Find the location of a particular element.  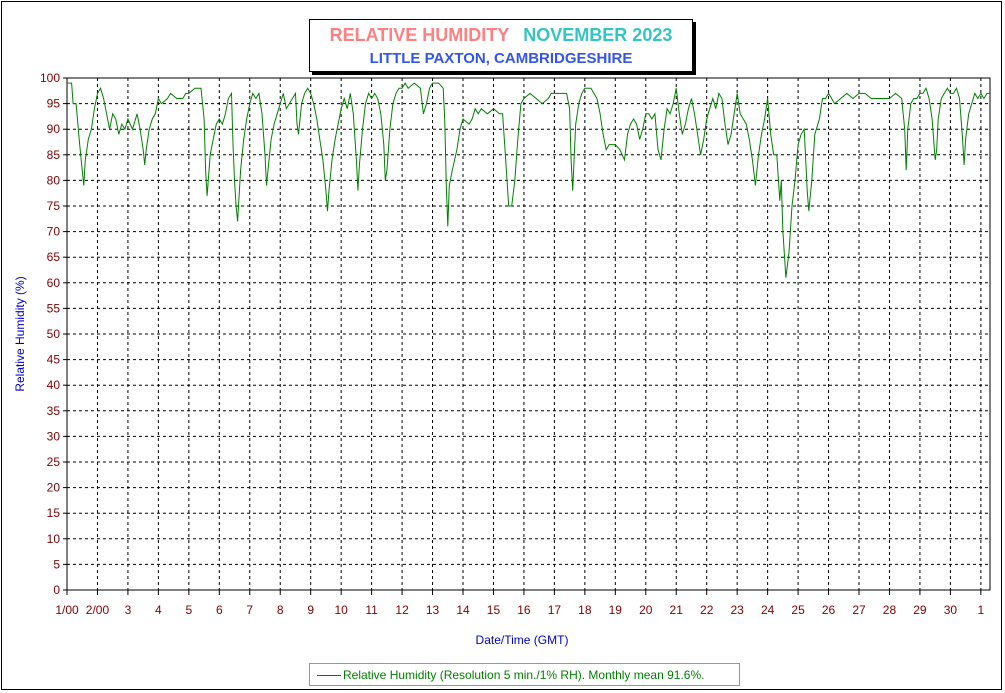

x-tick-label: 2/00 is located at coordinates (98, 610).